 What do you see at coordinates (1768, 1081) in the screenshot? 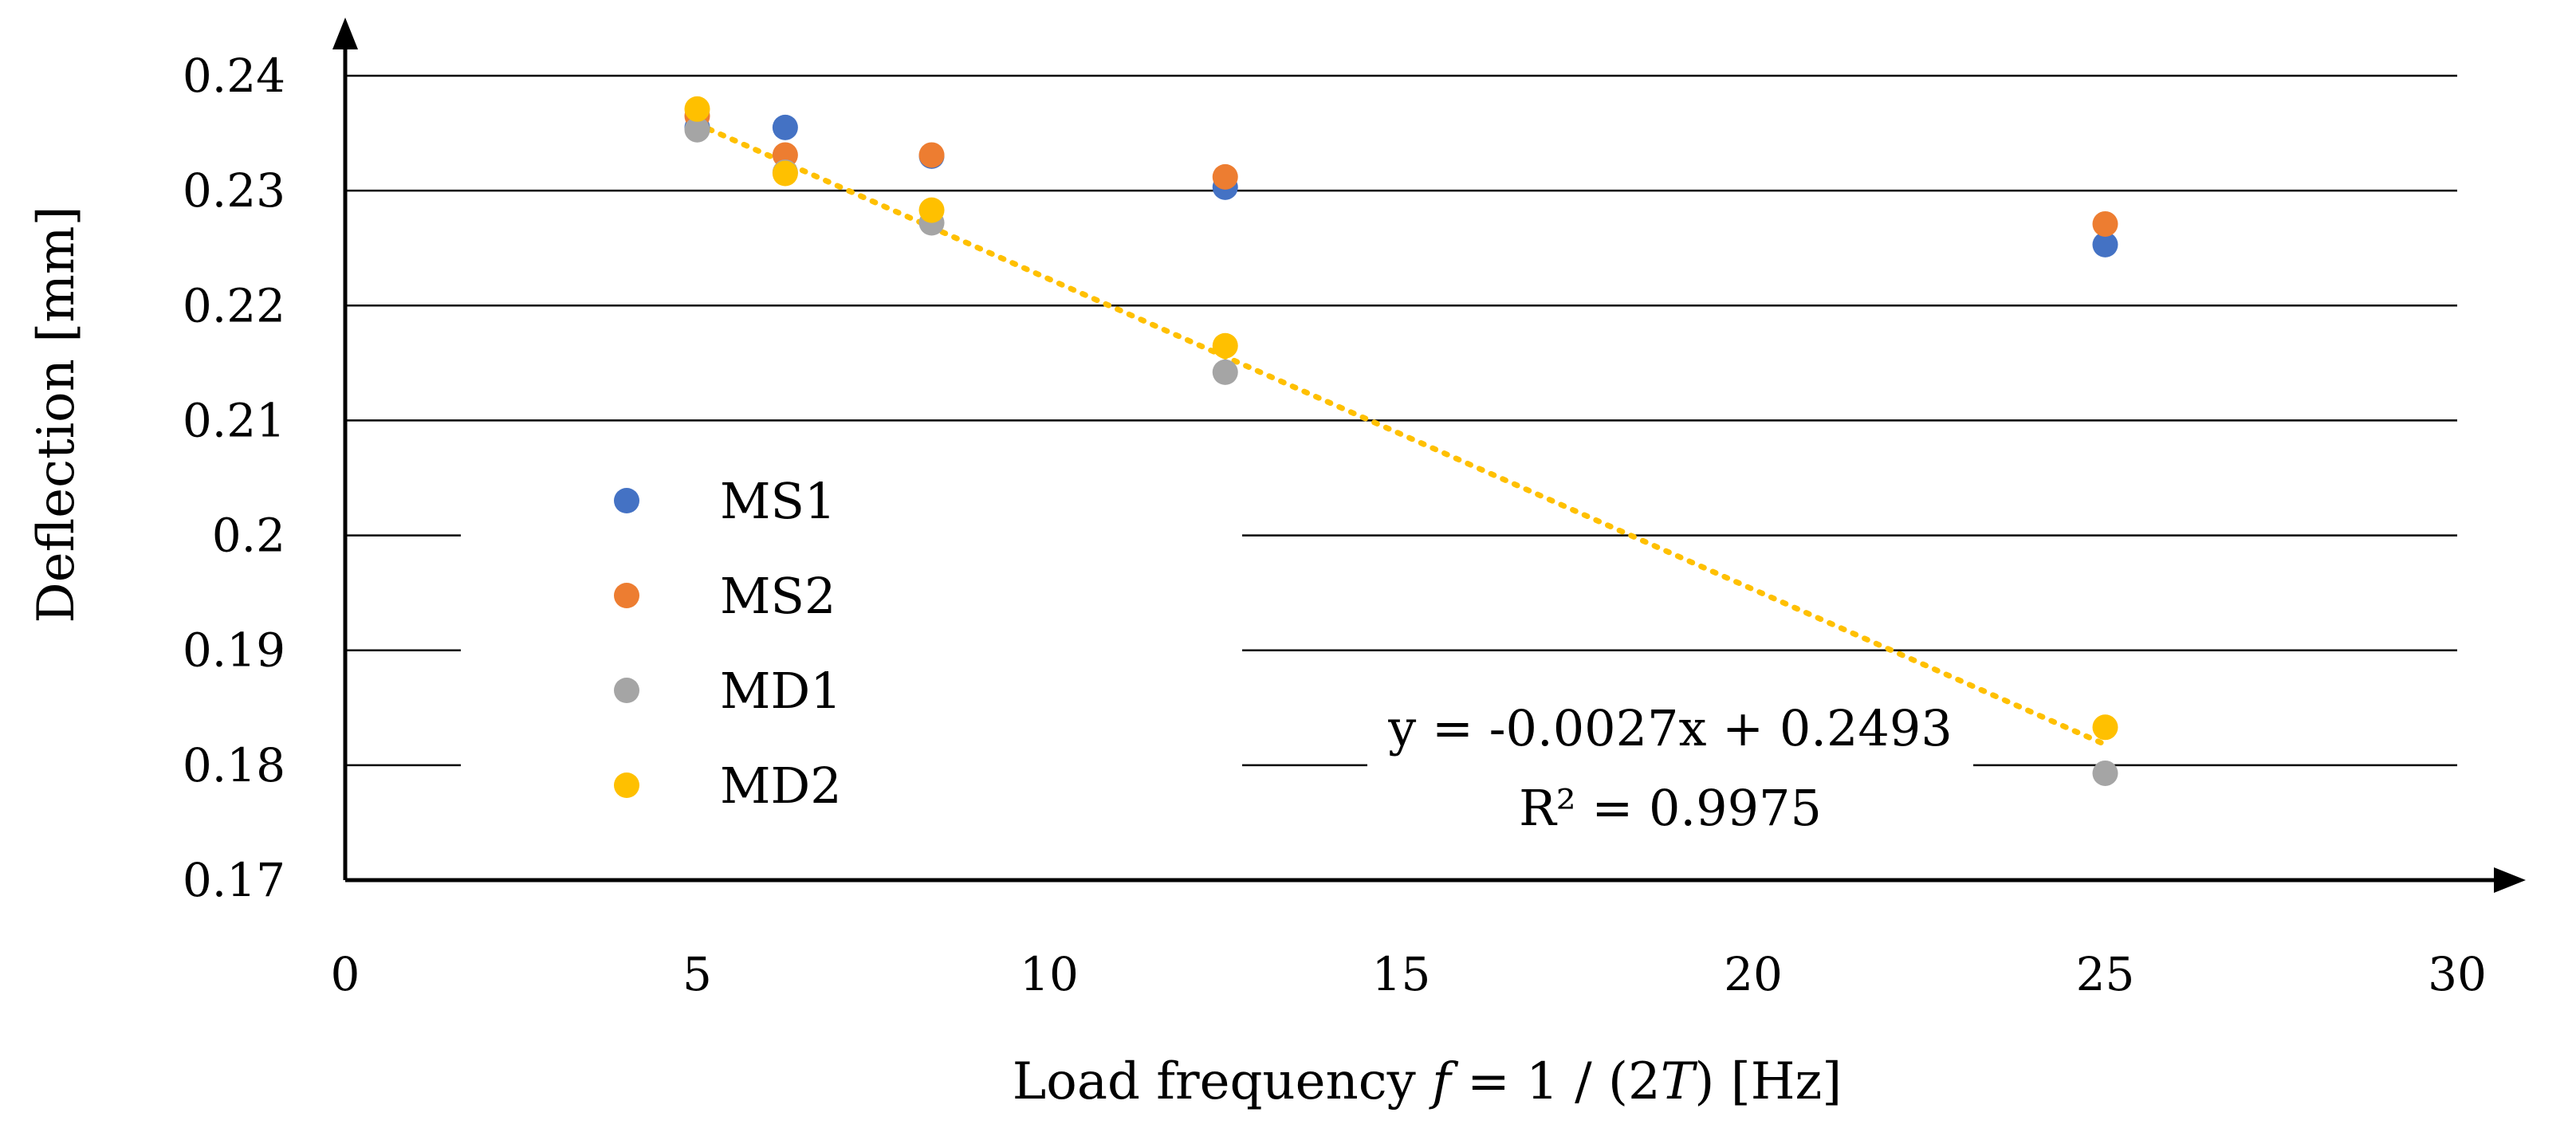
I see `x-axis-title-part-3: ) [Hz]` at bounding box center [1768, 1081].